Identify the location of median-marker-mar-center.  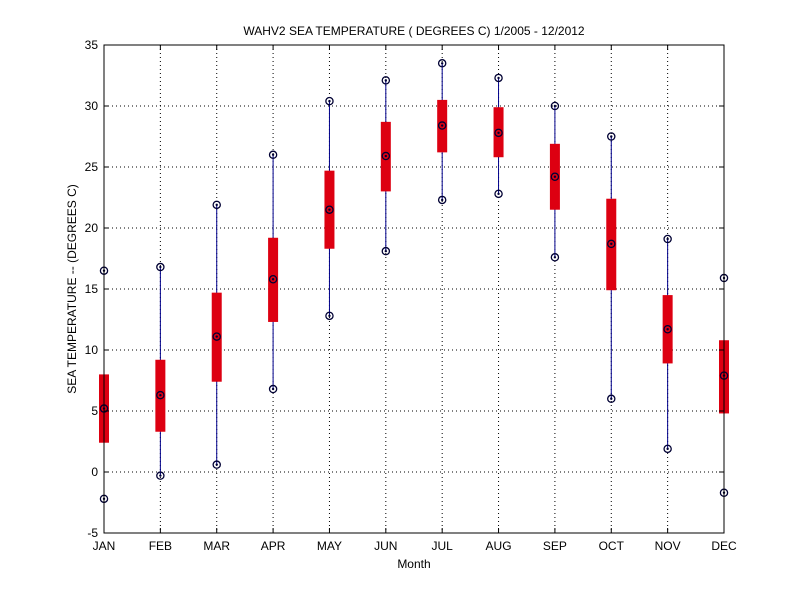
(216, 336).